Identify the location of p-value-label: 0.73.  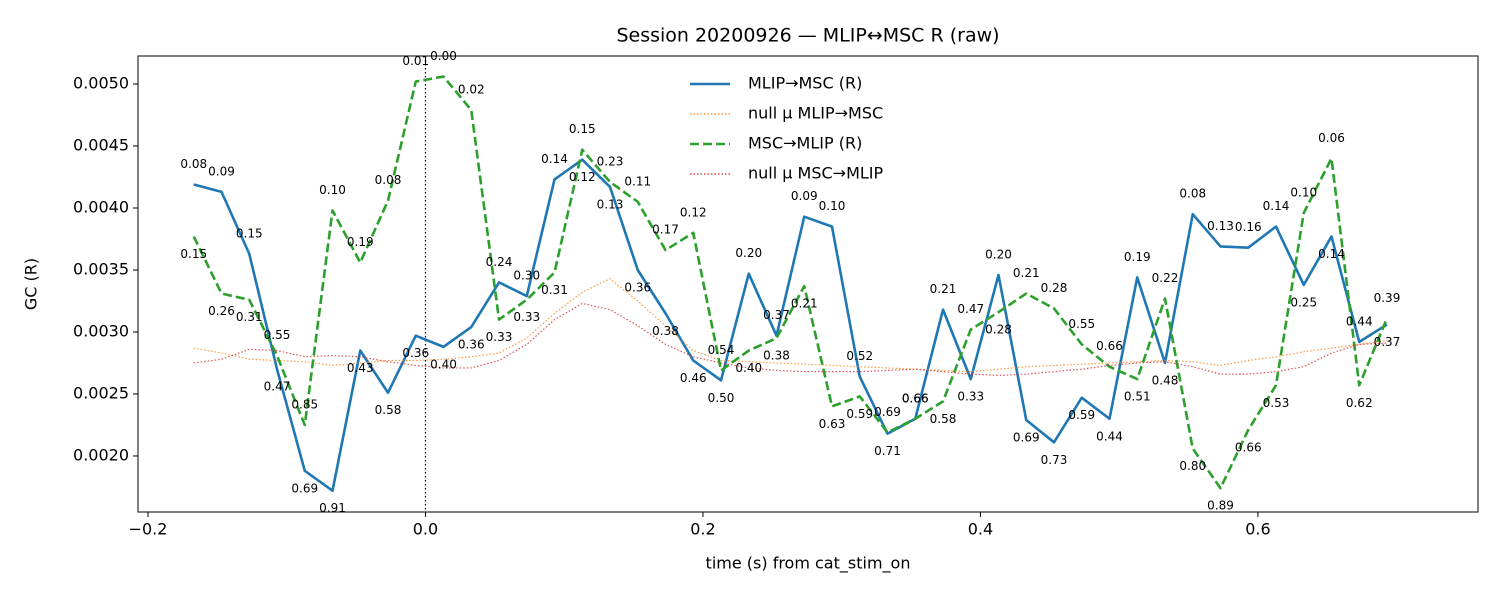
(1054, 460).